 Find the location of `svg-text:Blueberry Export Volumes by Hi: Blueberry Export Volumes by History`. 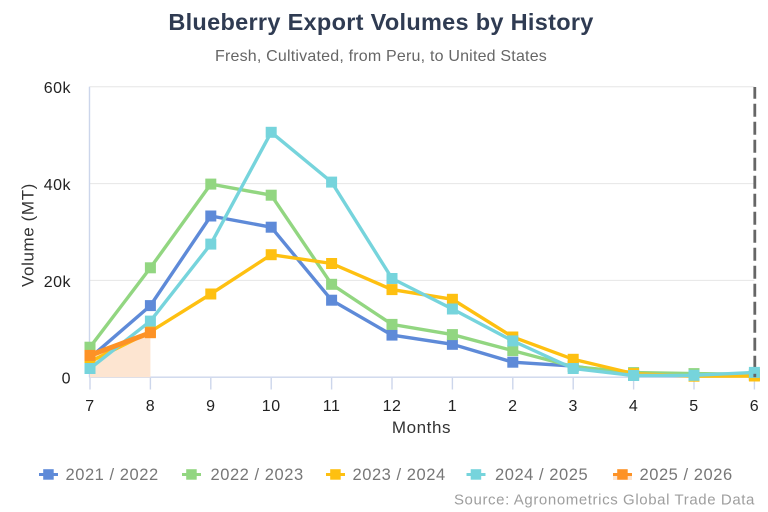

svg-text:Blueberry Export Volumes by Hi: Blueberry Export Volumes by History is located at coordinates (380, 22).